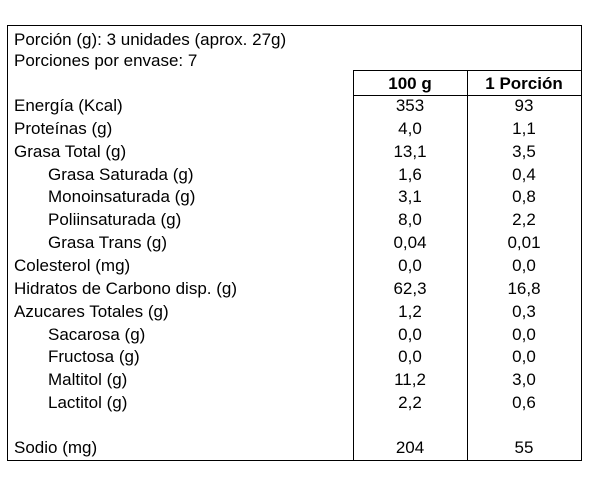  What do you see at coordinates (88, 380) in the screenshot?
I see `row-label: Maltitol (g)` at bounding box center [88, 380].